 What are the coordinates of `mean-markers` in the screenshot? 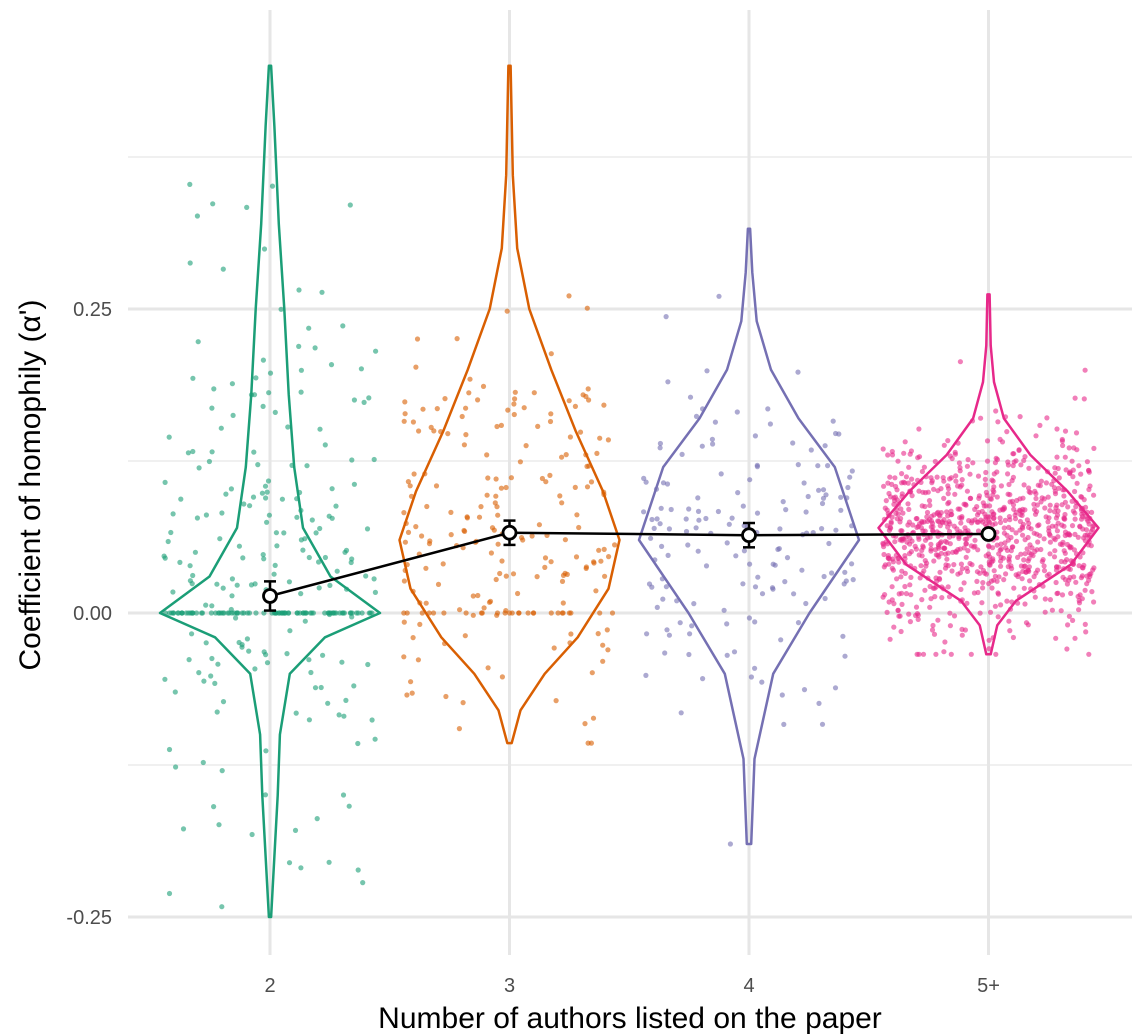 It's located at (629, 565).